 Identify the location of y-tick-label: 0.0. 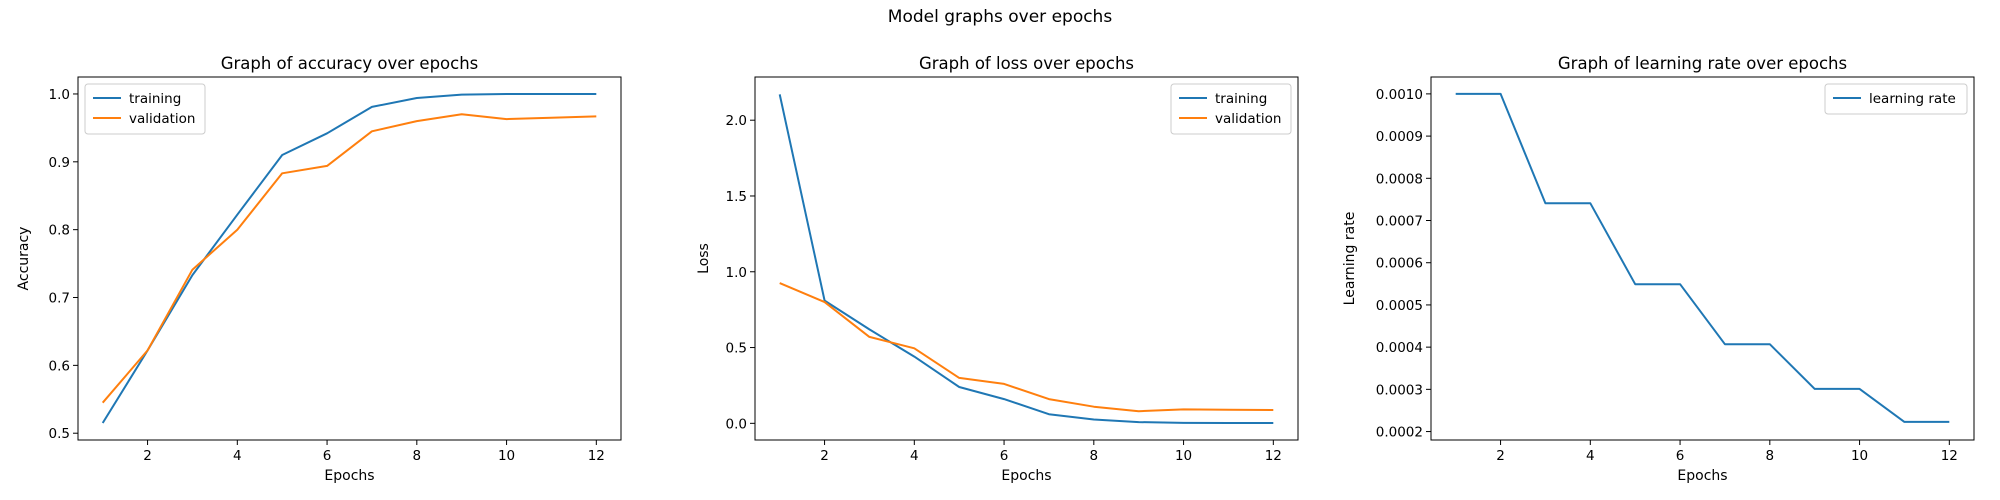
(736, 424).